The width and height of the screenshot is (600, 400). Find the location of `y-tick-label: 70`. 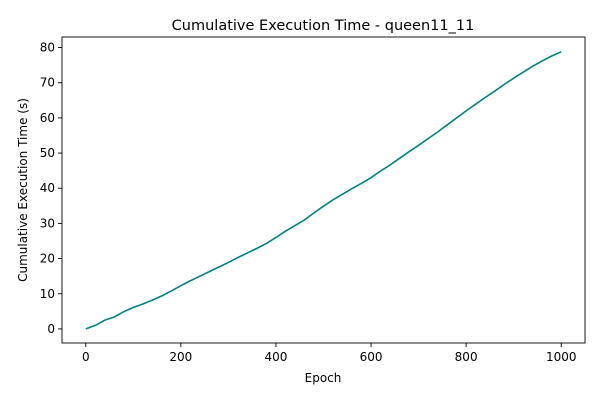

y-tick-label: 70 is located at coordinates (47, 83).